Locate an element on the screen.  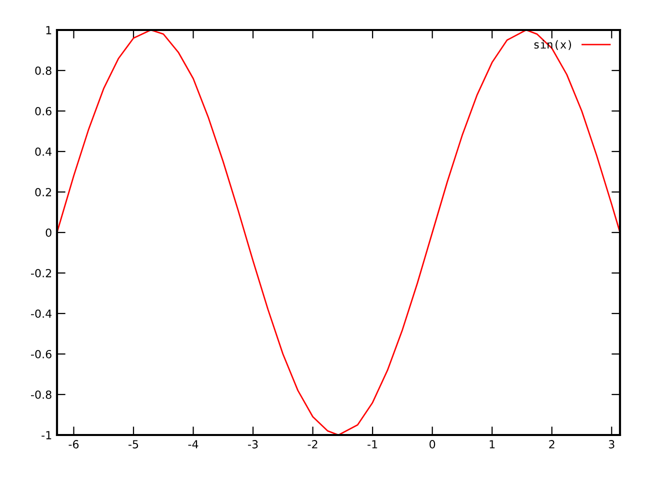
y-tick-label: 0.2 is located at coordinates (43, 192).